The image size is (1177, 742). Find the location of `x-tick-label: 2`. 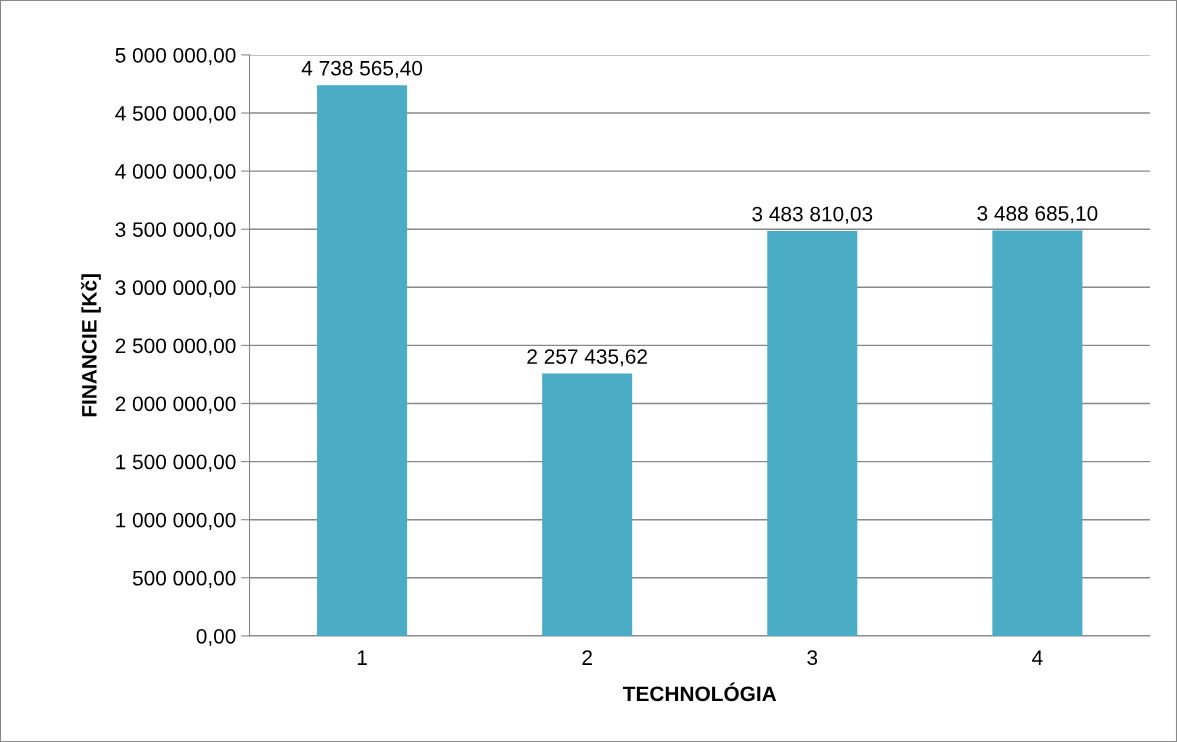

x-tick-label: 2 is located at coordinates (587, 657).